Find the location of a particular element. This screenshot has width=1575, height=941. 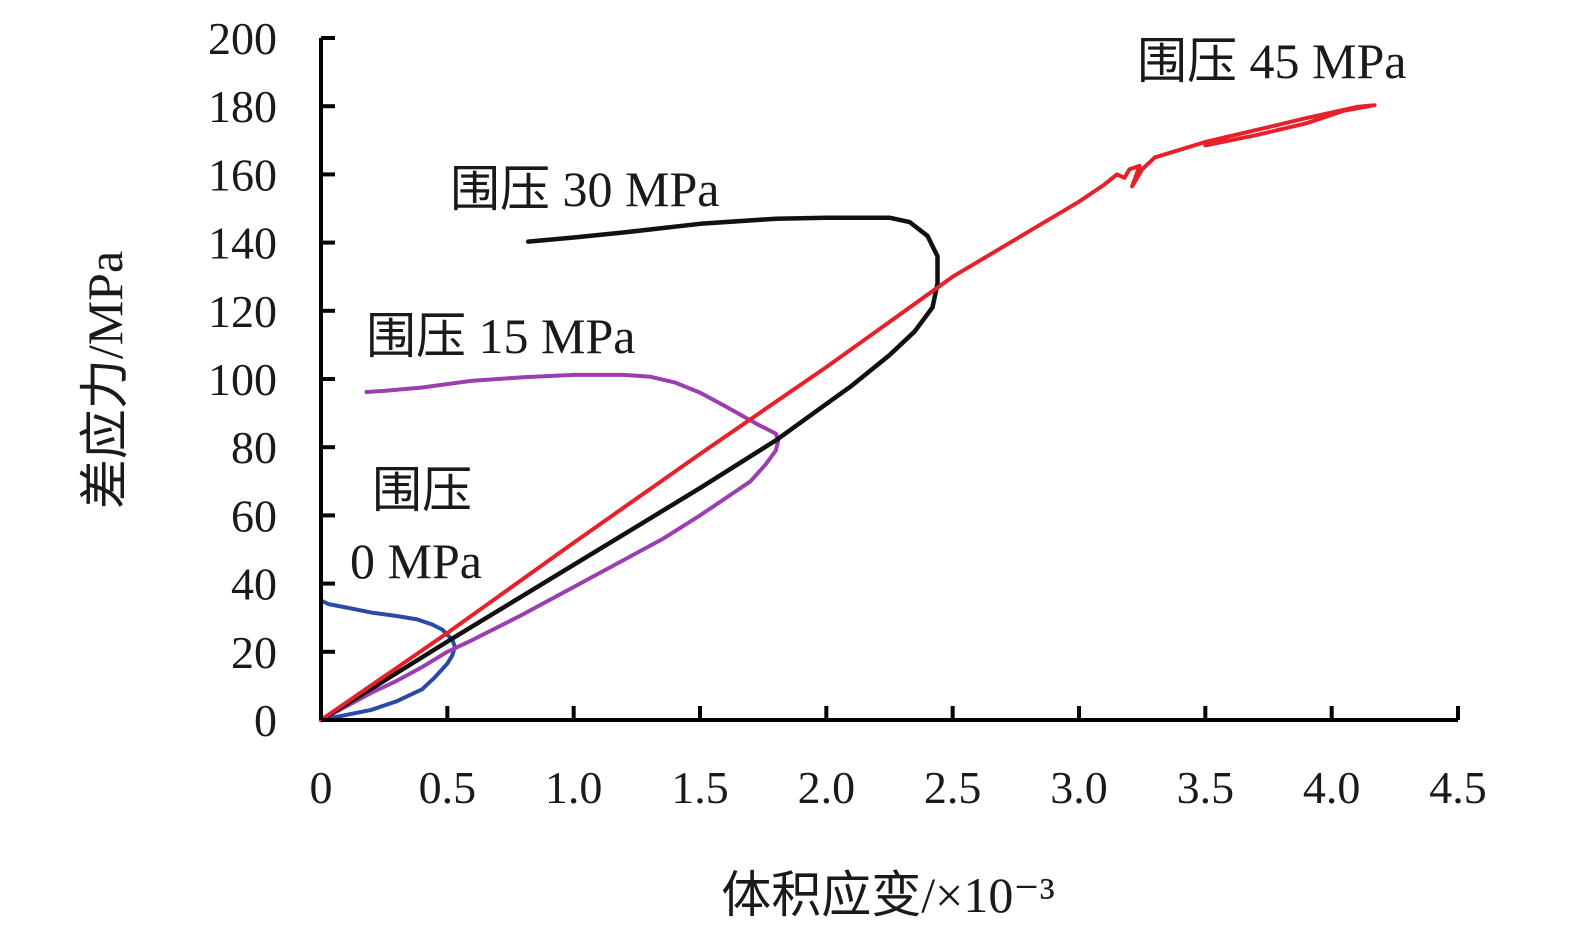

annotation-45-mpa: 围压 45 MPa is located at coordinates (1271, 61).